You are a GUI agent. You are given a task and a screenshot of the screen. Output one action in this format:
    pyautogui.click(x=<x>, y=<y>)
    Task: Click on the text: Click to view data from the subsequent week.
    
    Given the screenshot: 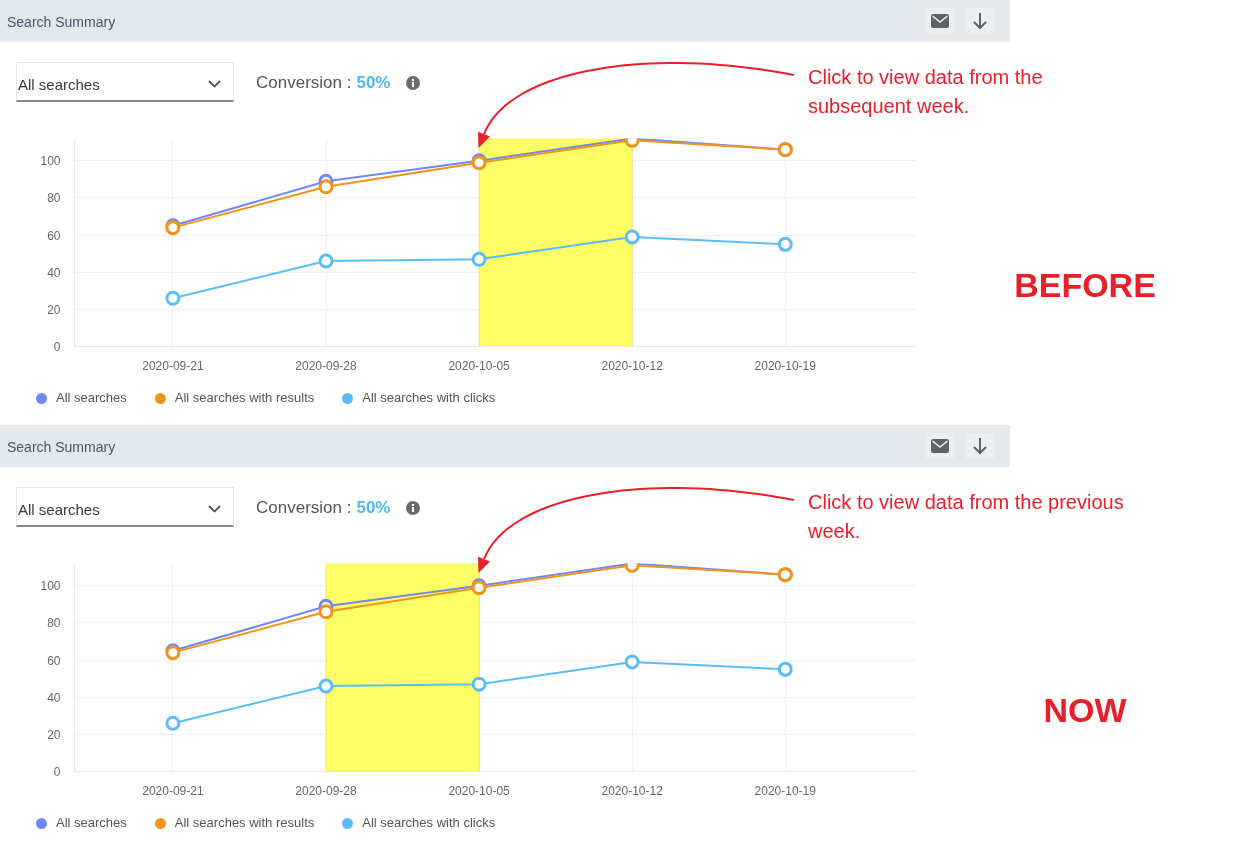 What is the action you would take?
    pyautogui.click(x=925, y=92)
    